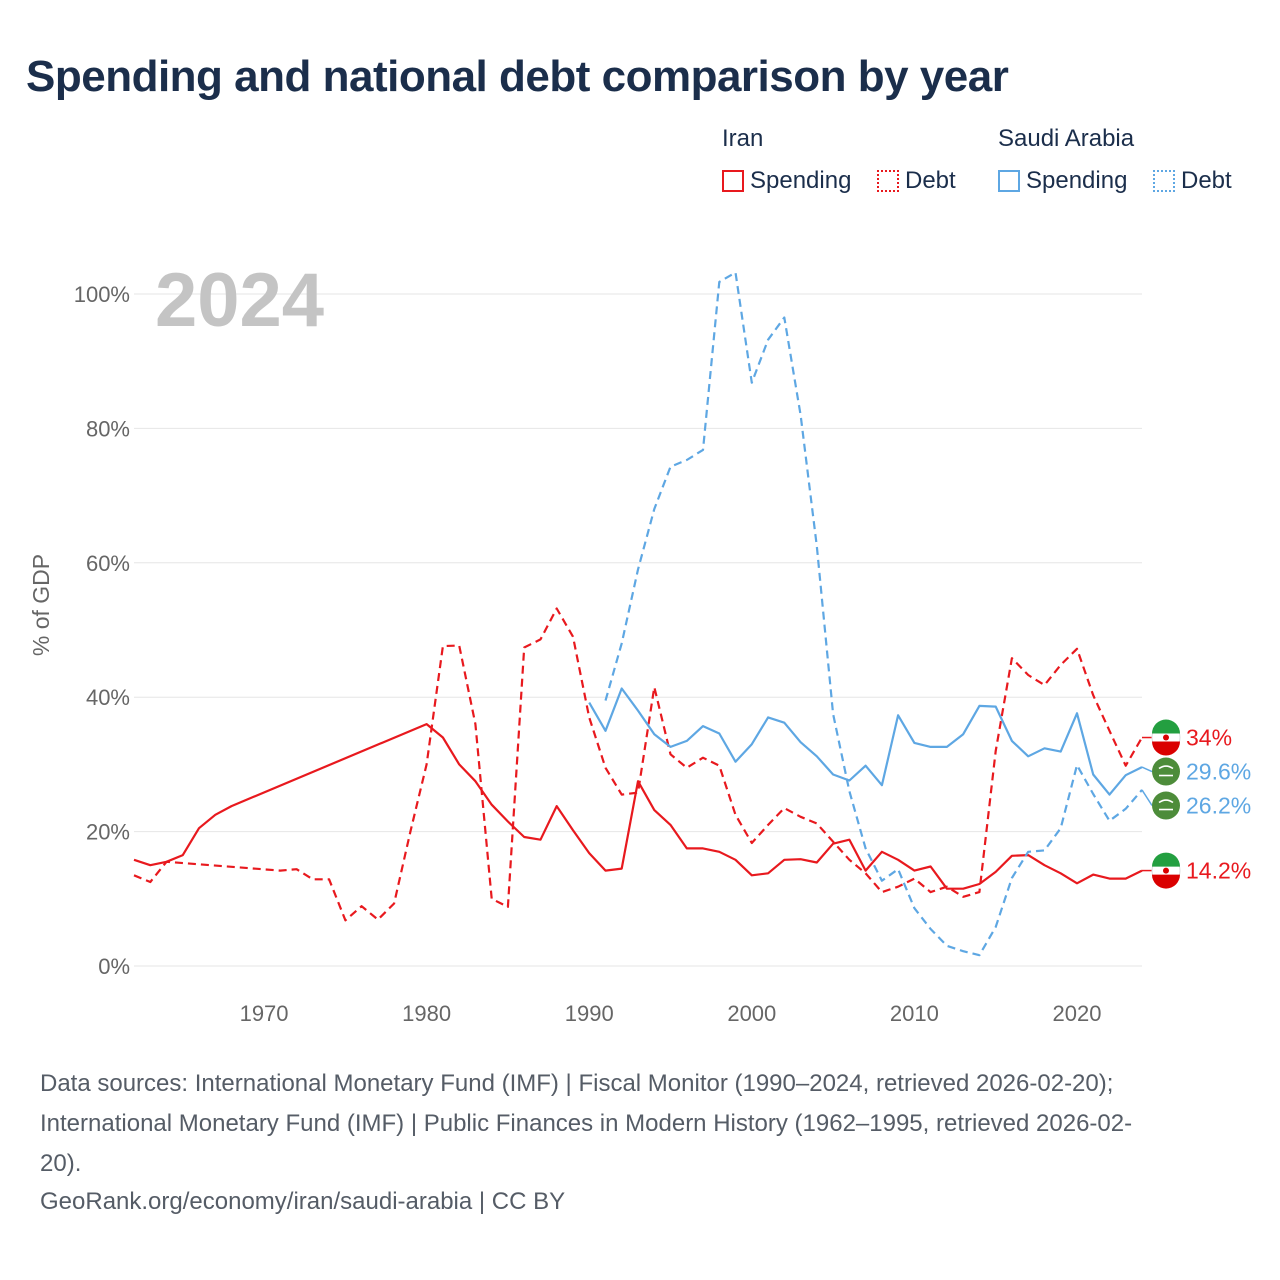  I want to click on y-tick-label: 60%, so click(108, 563).